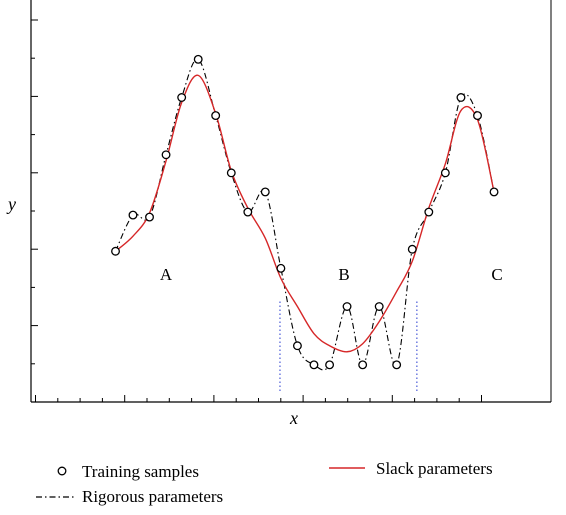 This screenshot has height=515, width=566. I want to click on legend-rigorous-label: Rigorous parameters, so click(152, 496).